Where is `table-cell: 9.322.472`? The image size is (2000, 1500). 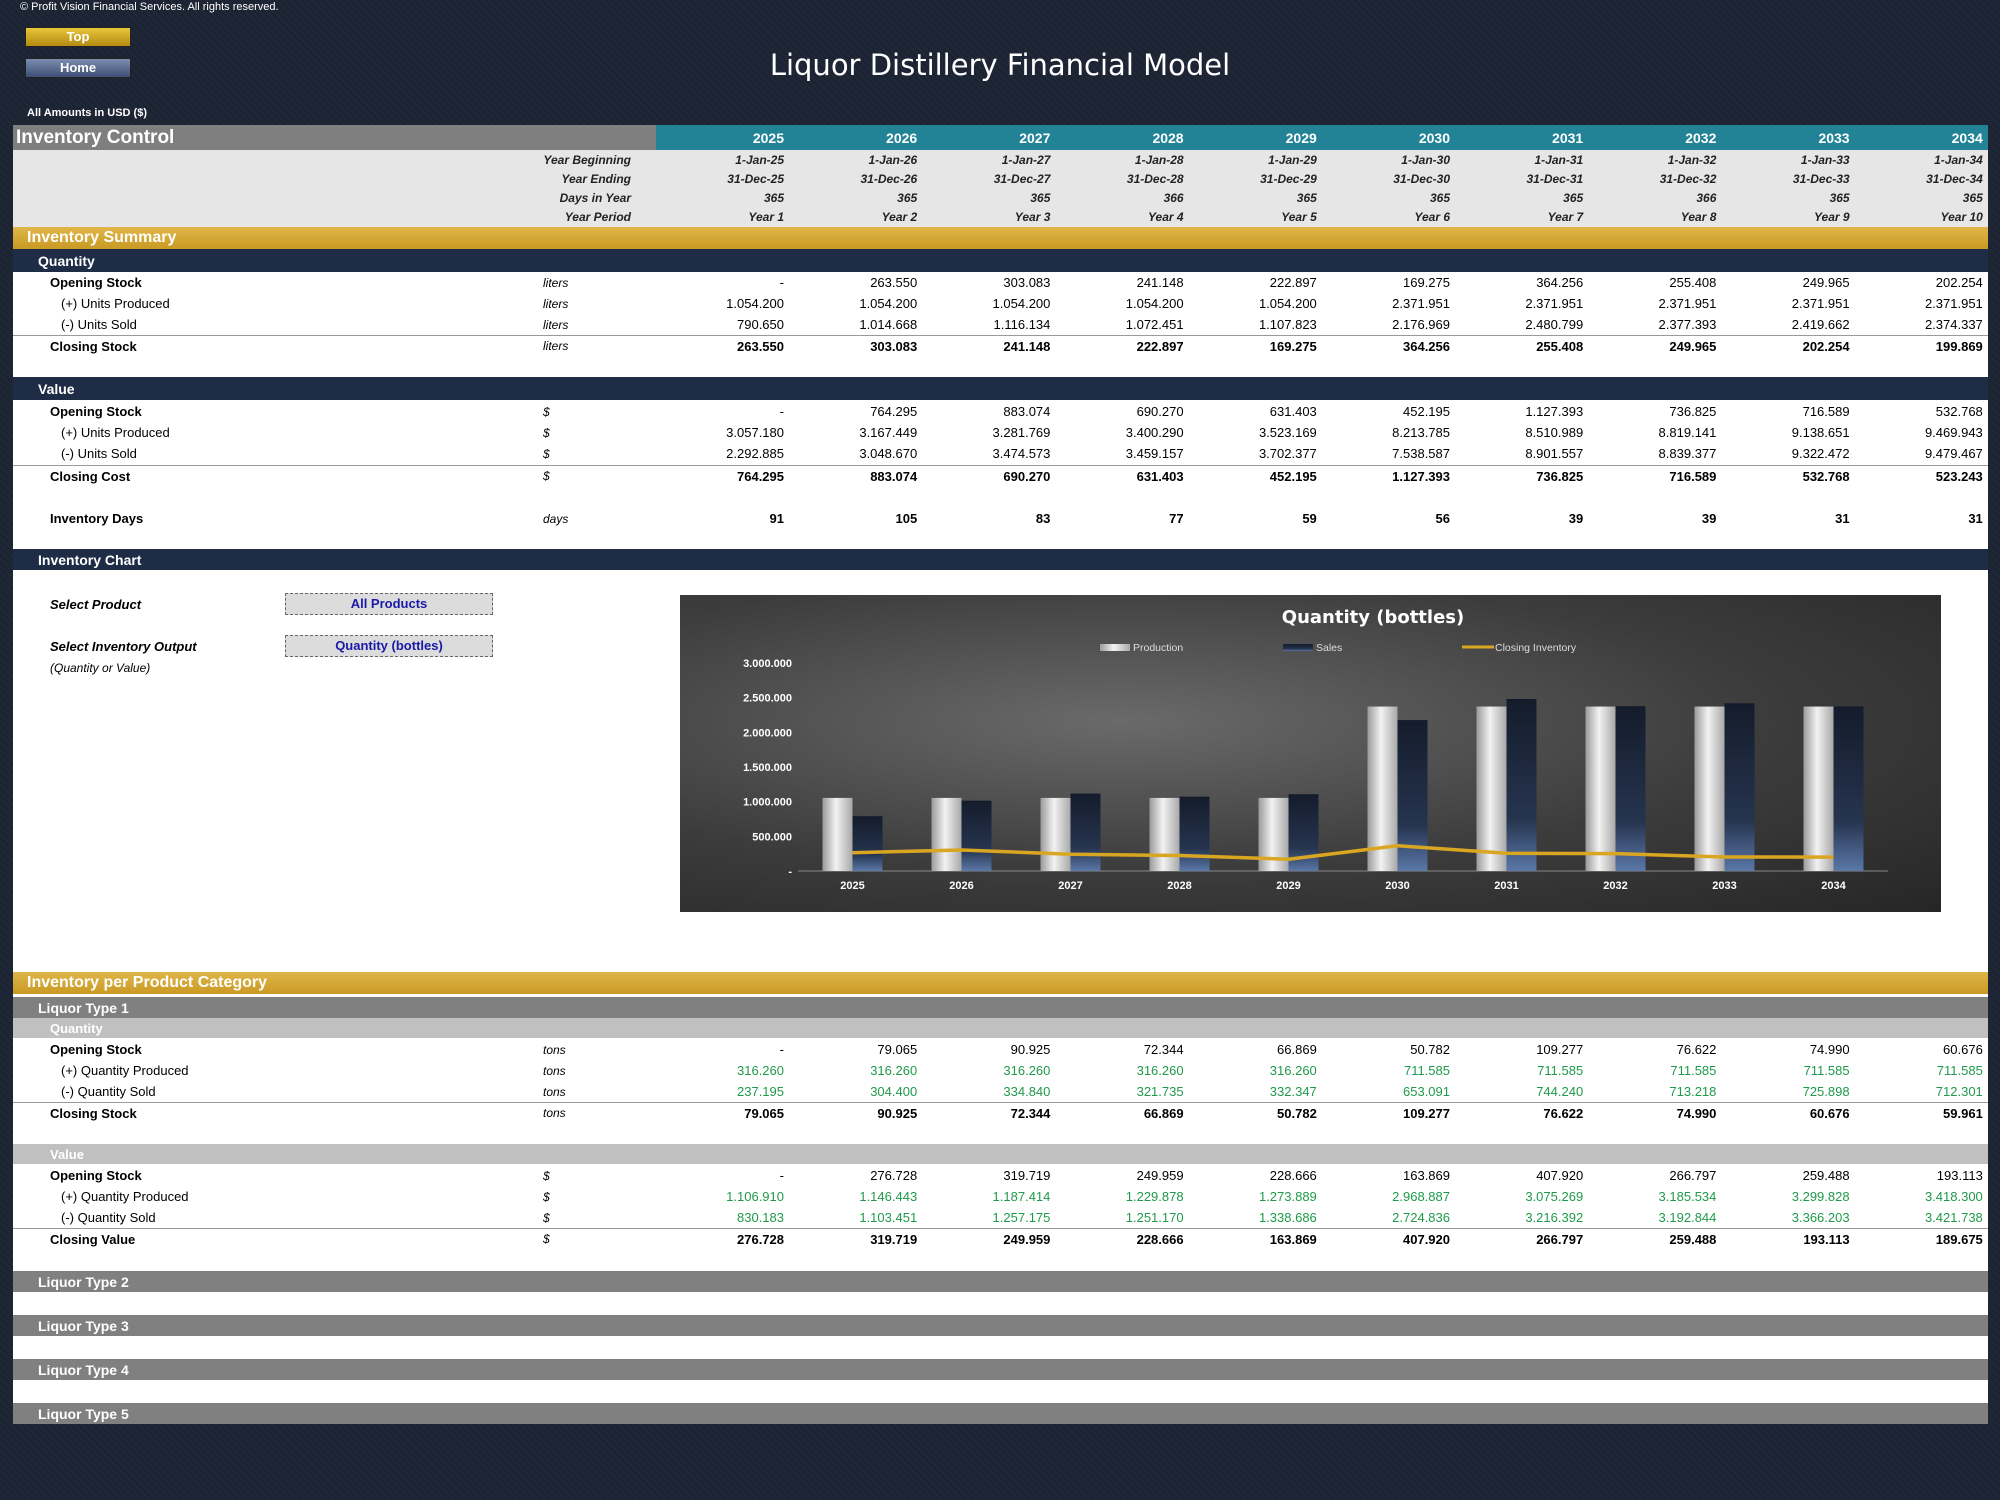 table-cell: 9.322.472 is located at coordinates (1820, 453).